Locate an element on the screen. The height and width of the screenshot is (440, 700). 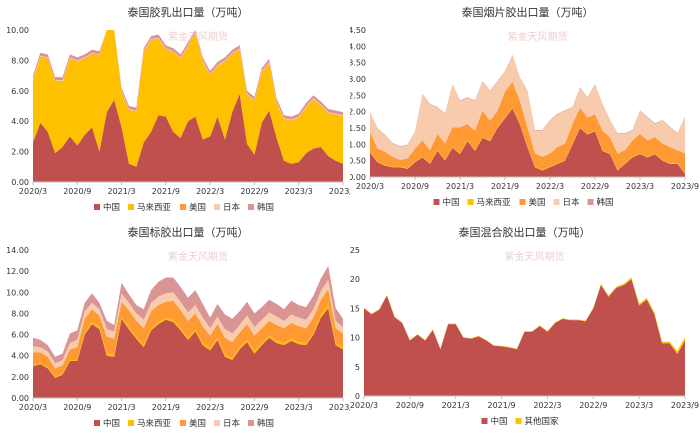
chart-title: 泰国烟片胶出口量（万吨） is located at coordinates (528, 12).